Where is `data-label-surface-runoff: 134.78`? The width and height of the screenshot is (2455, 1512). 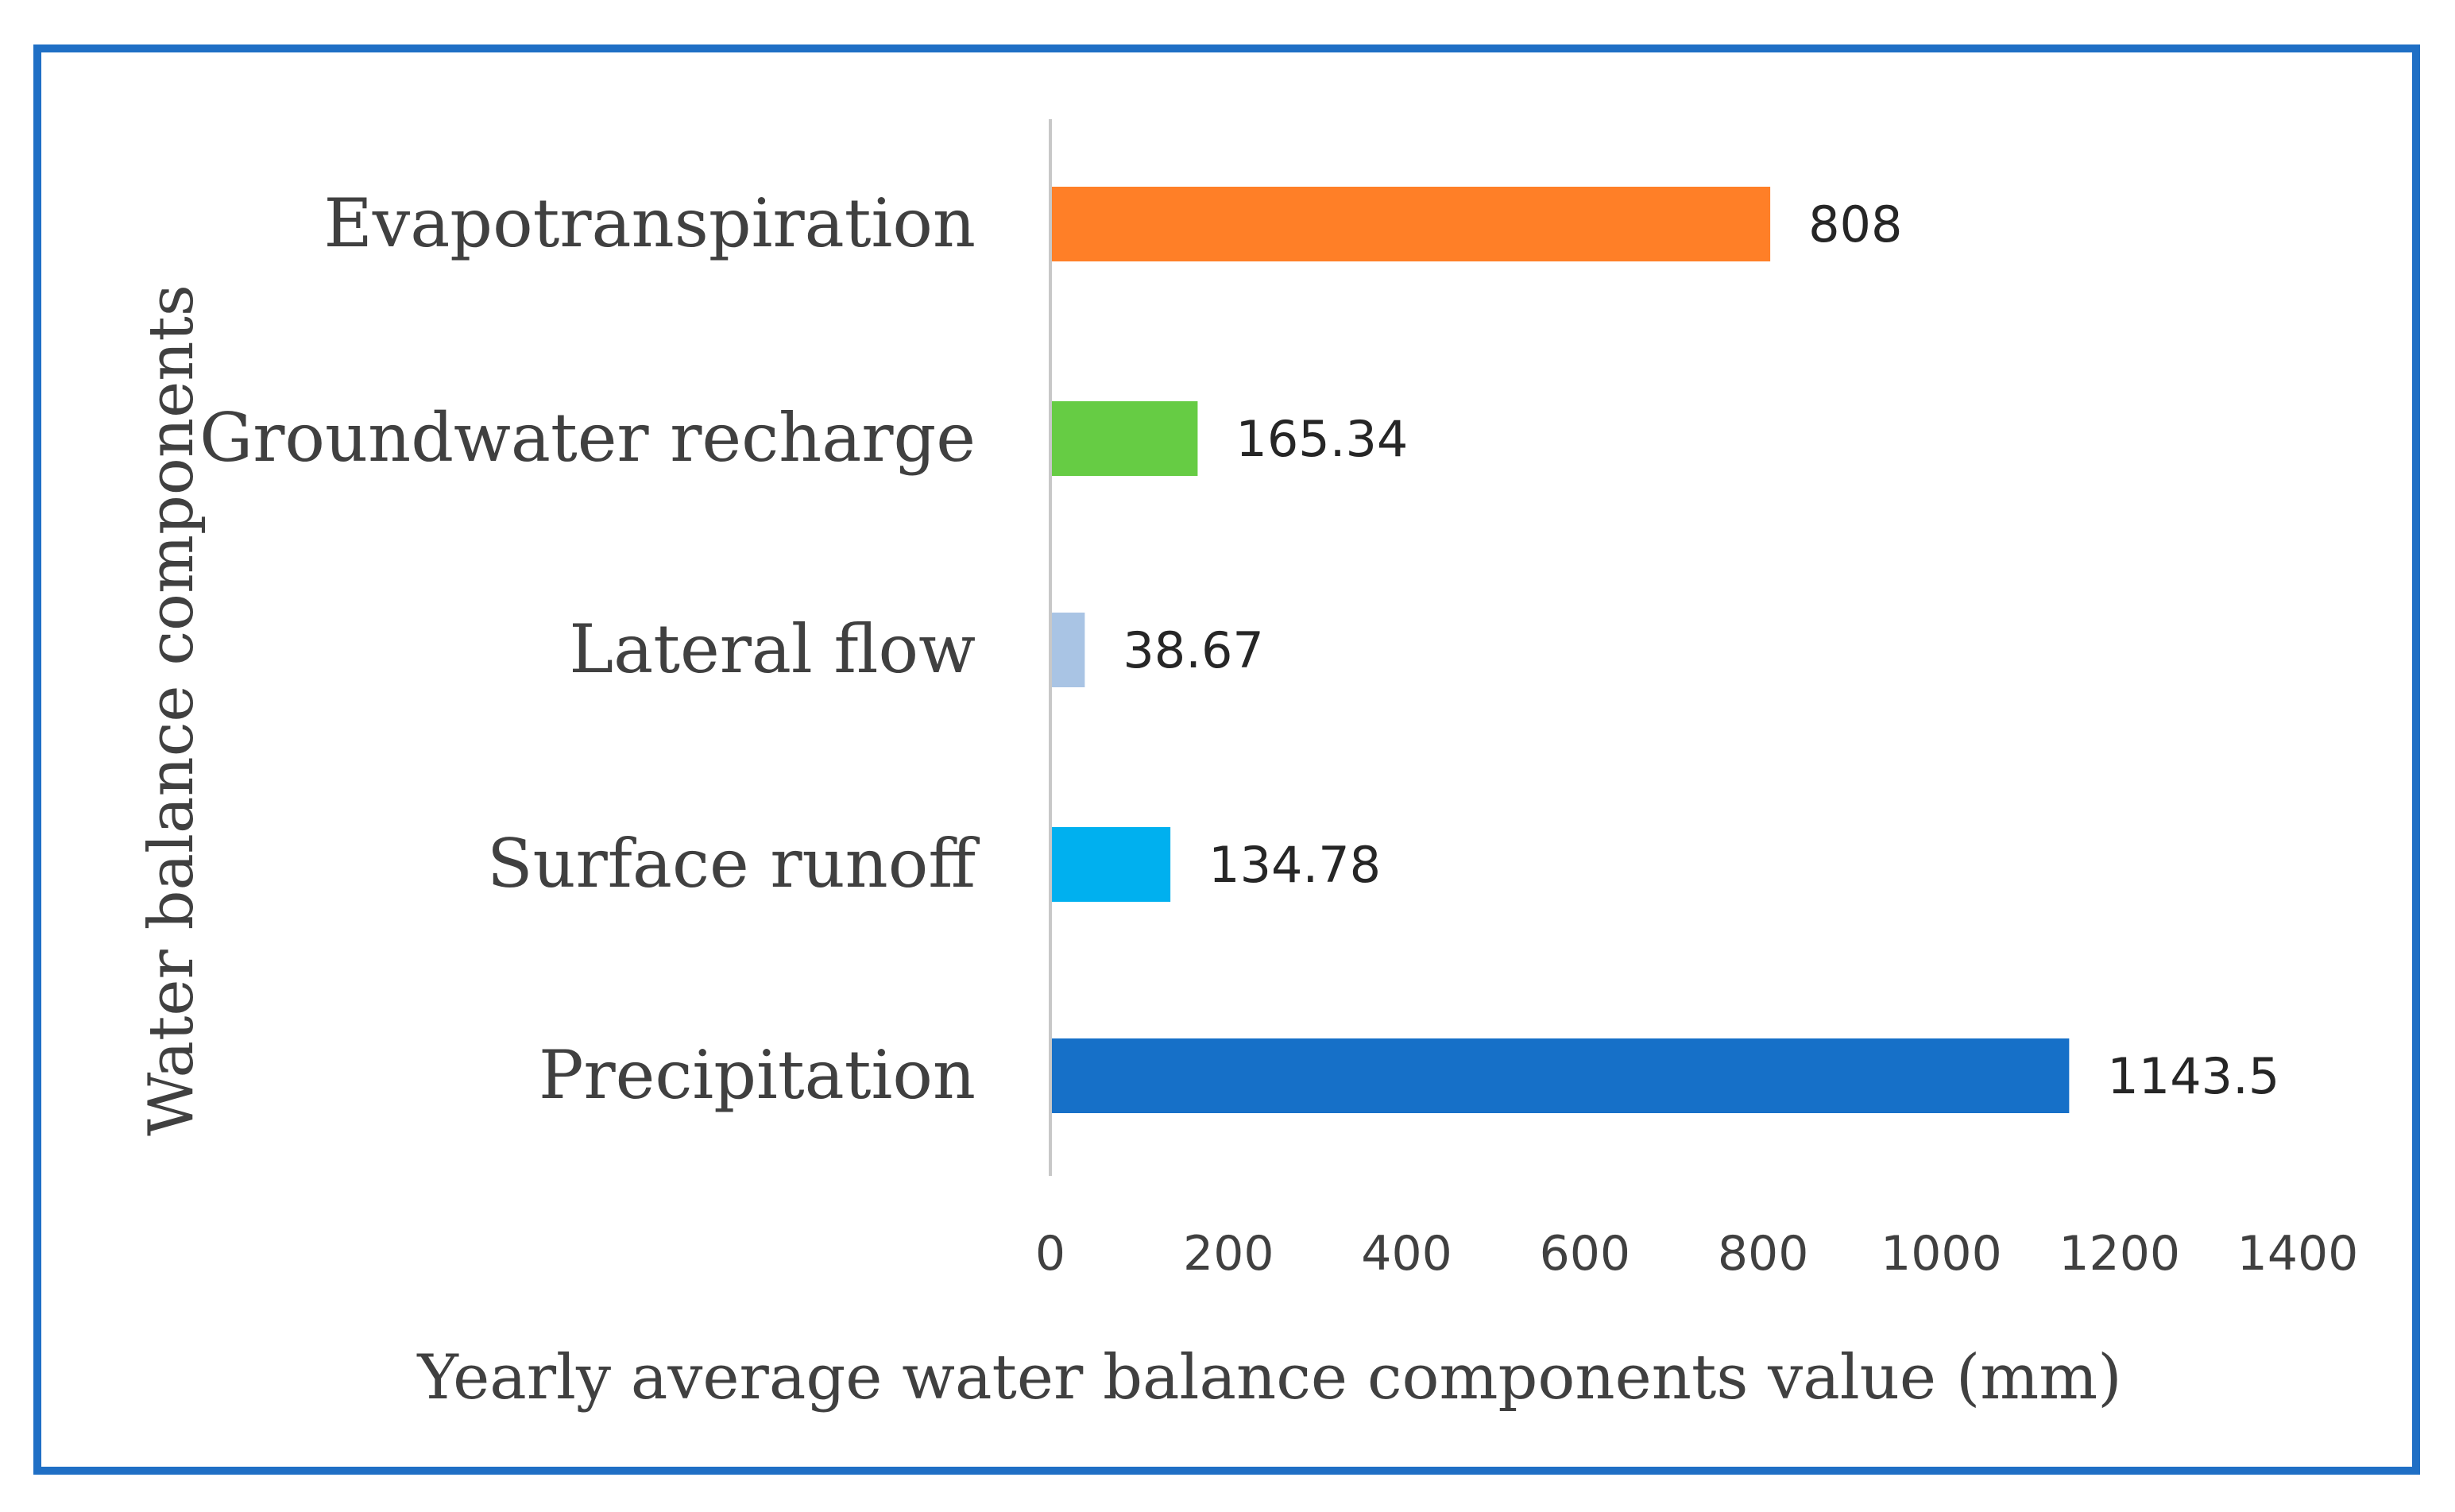 data-label-surface-runoff: 134.78 is located at coordinates (1294, 865).